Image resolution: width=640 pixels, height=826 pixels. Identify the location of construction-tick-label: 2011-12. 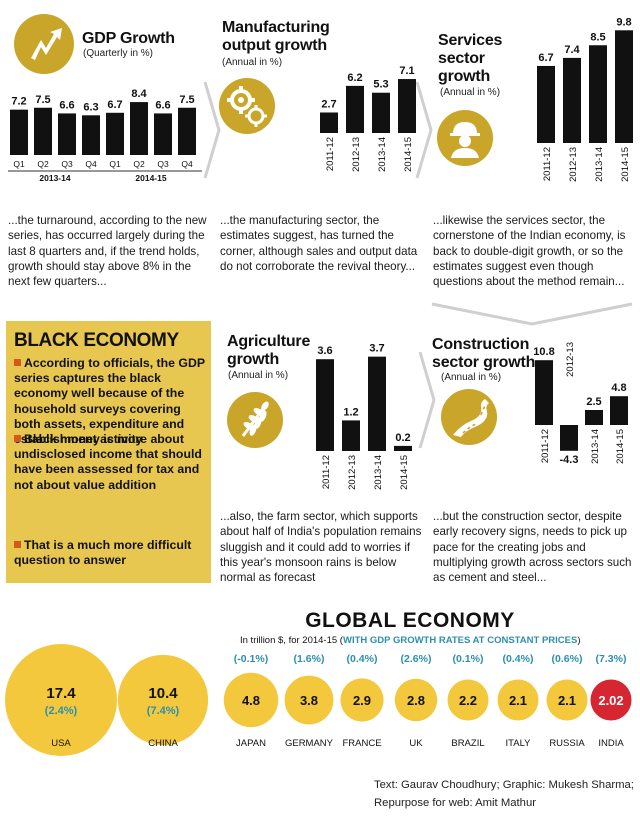
(545, 446).